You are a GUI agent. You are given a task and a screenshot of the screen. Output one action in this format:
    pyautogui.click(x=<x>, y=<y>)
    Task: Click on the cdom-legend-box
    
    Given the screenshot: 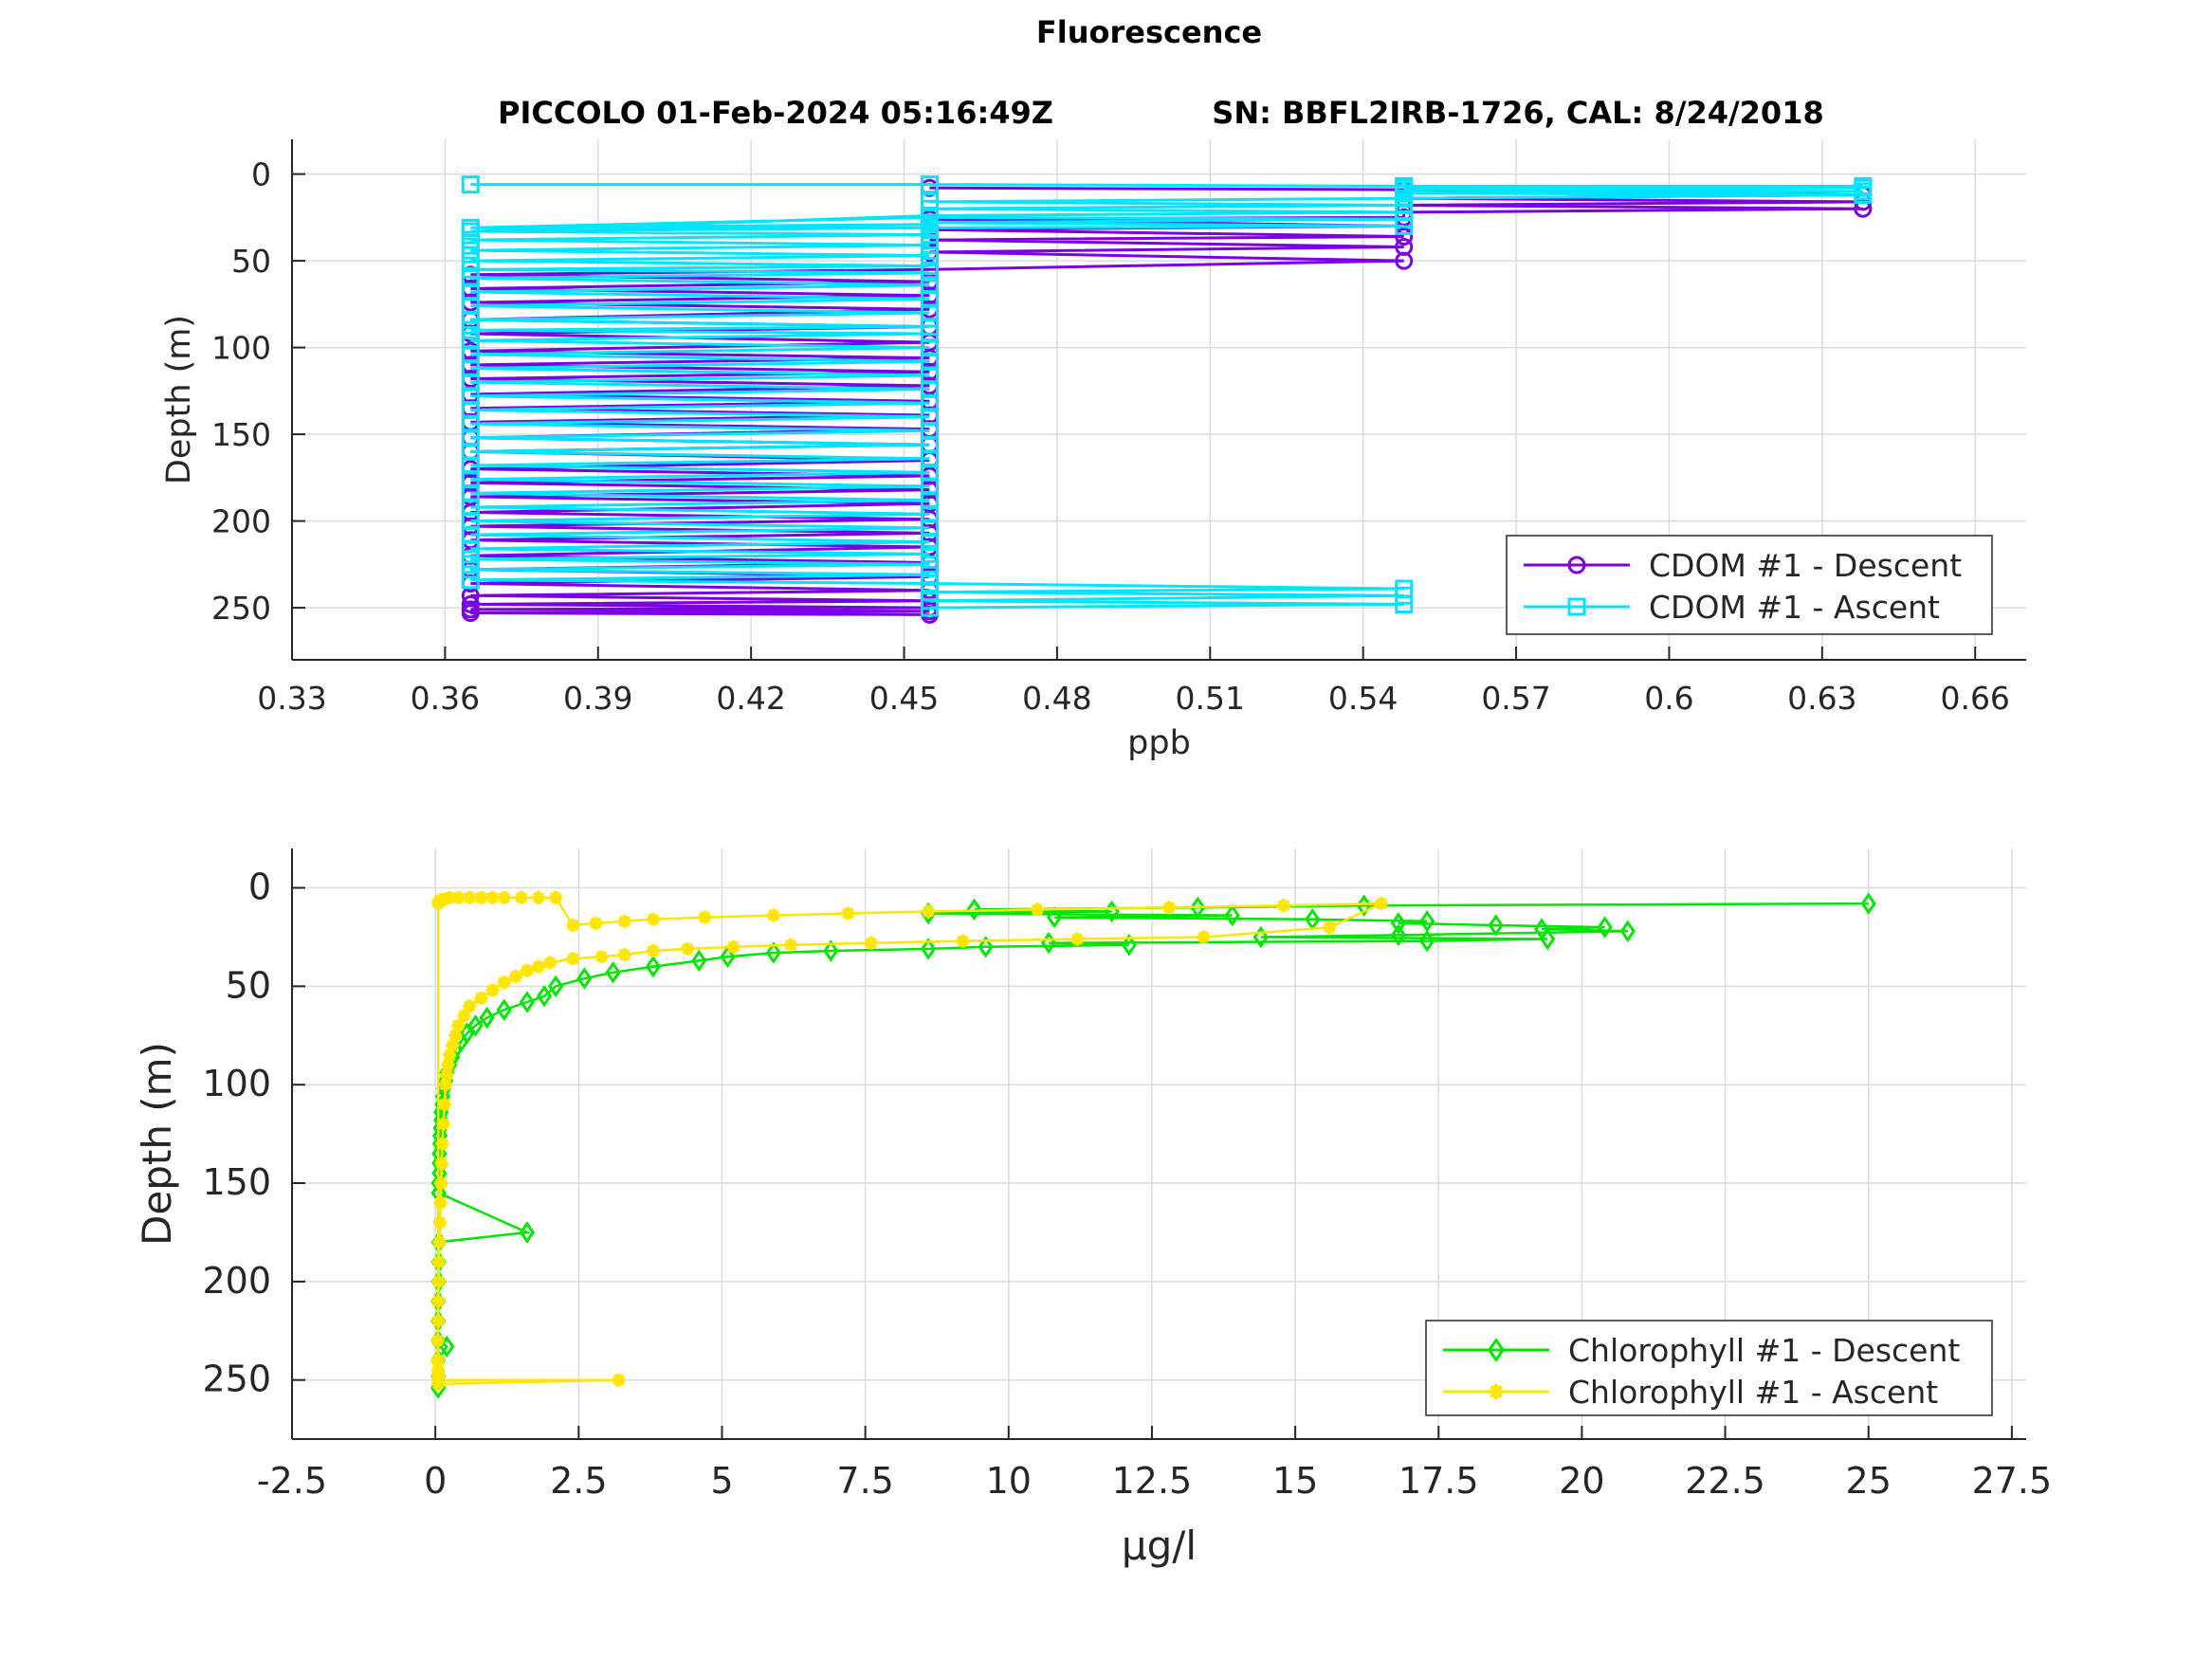 What is the action you would take?
    pyautogui.click(x=1749, y=585)
    